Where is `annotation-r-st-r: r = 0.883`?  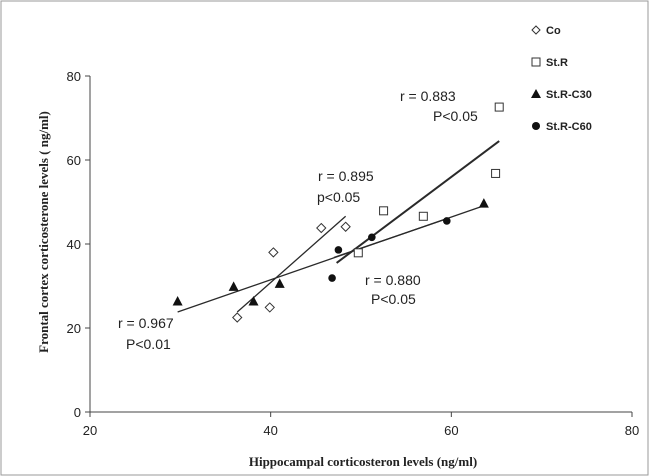
annotation-r-st-r: r = 0.883 is located at coordinates (428, 96).